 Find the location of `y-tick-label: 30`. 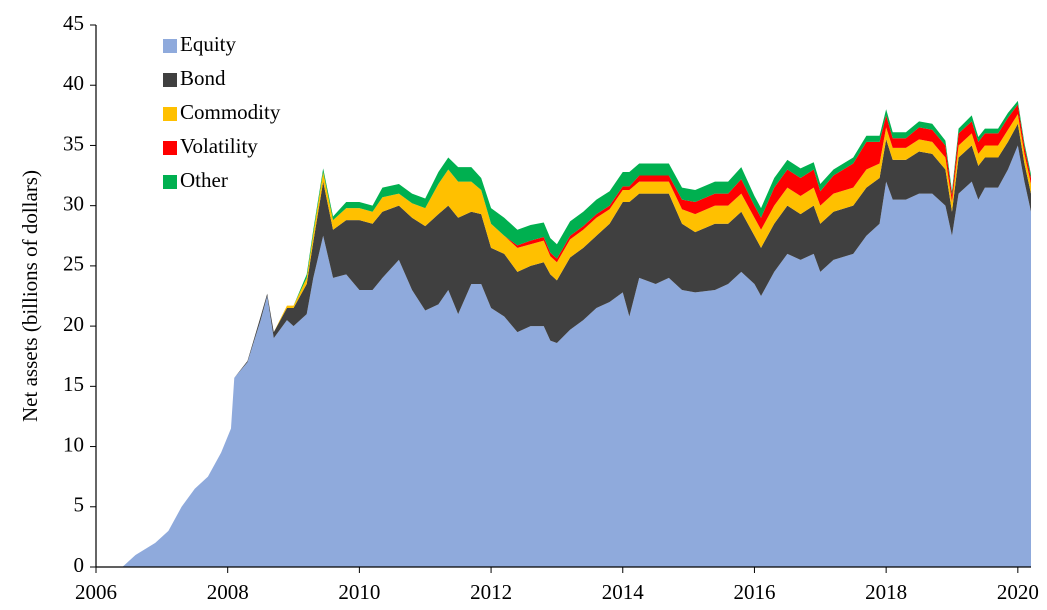

y-tick-label: 30 is located at coordinates (73, 203).